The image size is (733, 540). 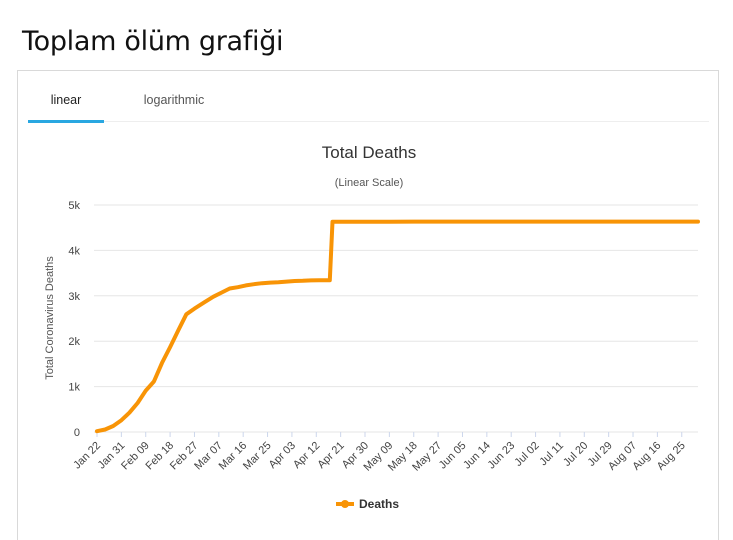 What do you see at coordinates (174, 100) in the screenshot?
I see `tab-logarithmic: logarithmic` at bounding box center [174, 100].